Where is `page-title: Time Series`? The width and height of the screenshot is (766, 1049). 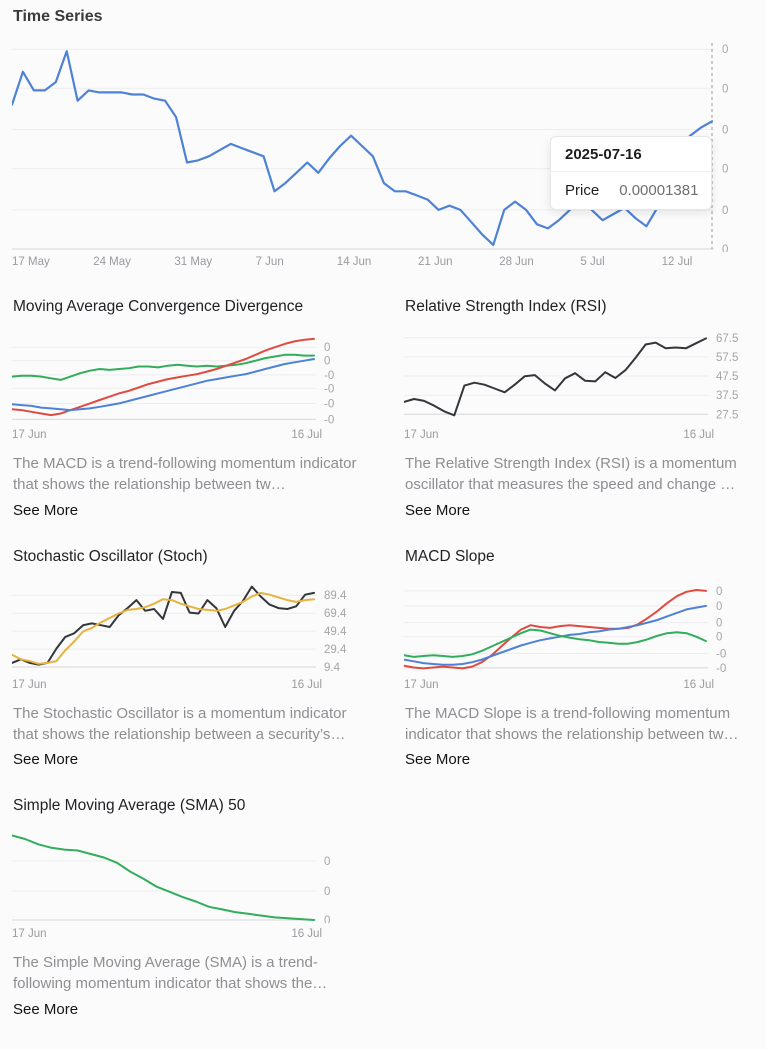 page-title: Time Series is located at coordinates (58, 16).